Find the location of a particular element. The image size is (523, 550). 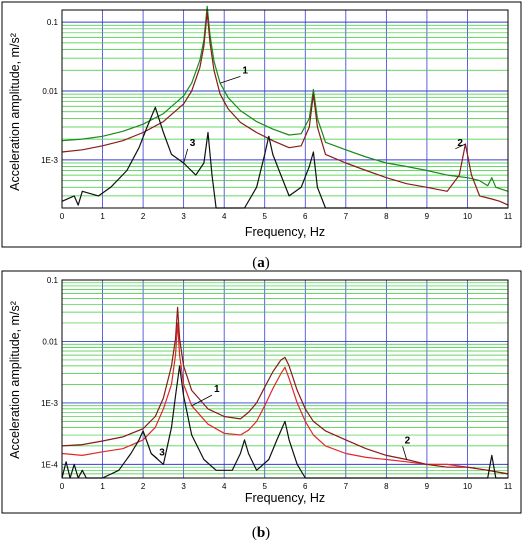

caption-b-open: ( is located at coordinates (254, 533).